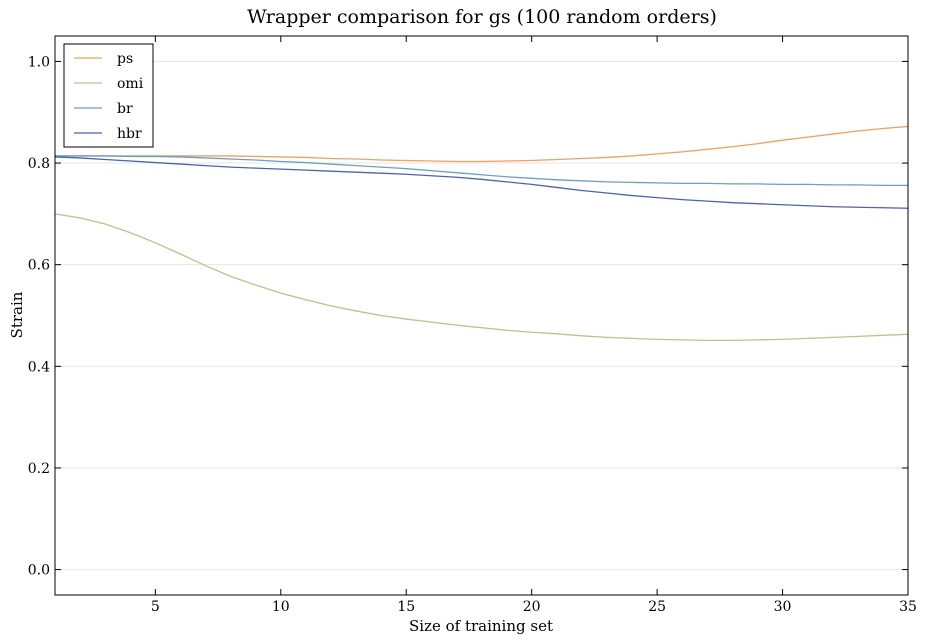  What do you see at coordinates (481, 626) in the screenshot?
I see `x-axis-label: Size of training set` at bounding box center [481, 626].